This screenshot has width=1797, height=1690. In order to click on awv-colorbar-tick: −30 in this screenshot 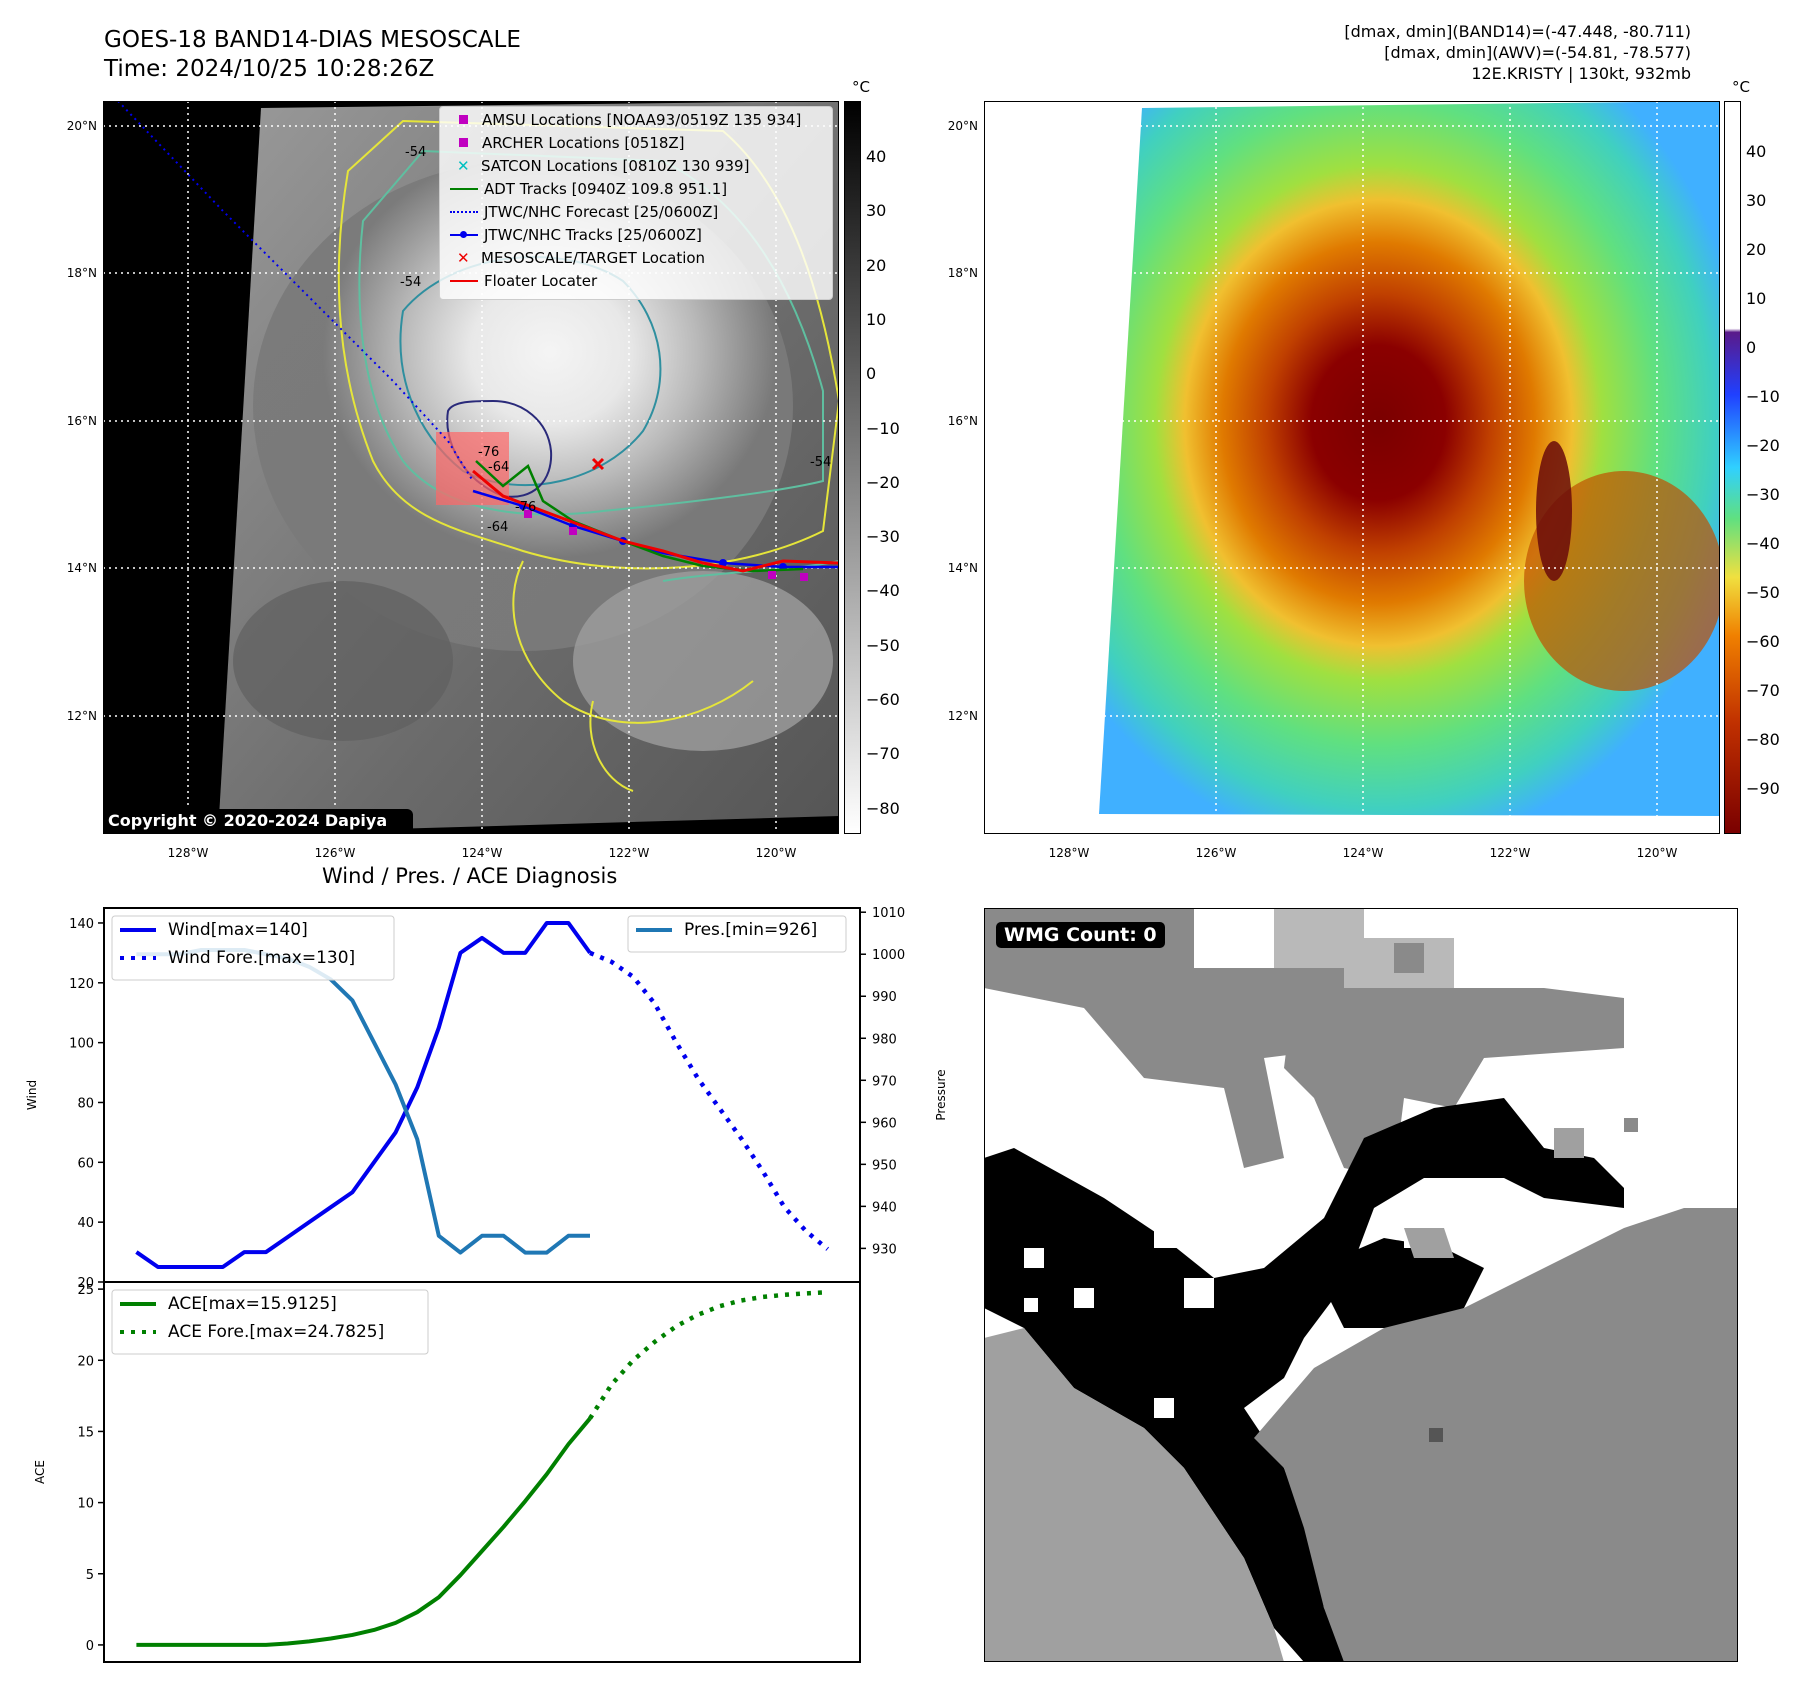, I will do `click(1763, 494)`.